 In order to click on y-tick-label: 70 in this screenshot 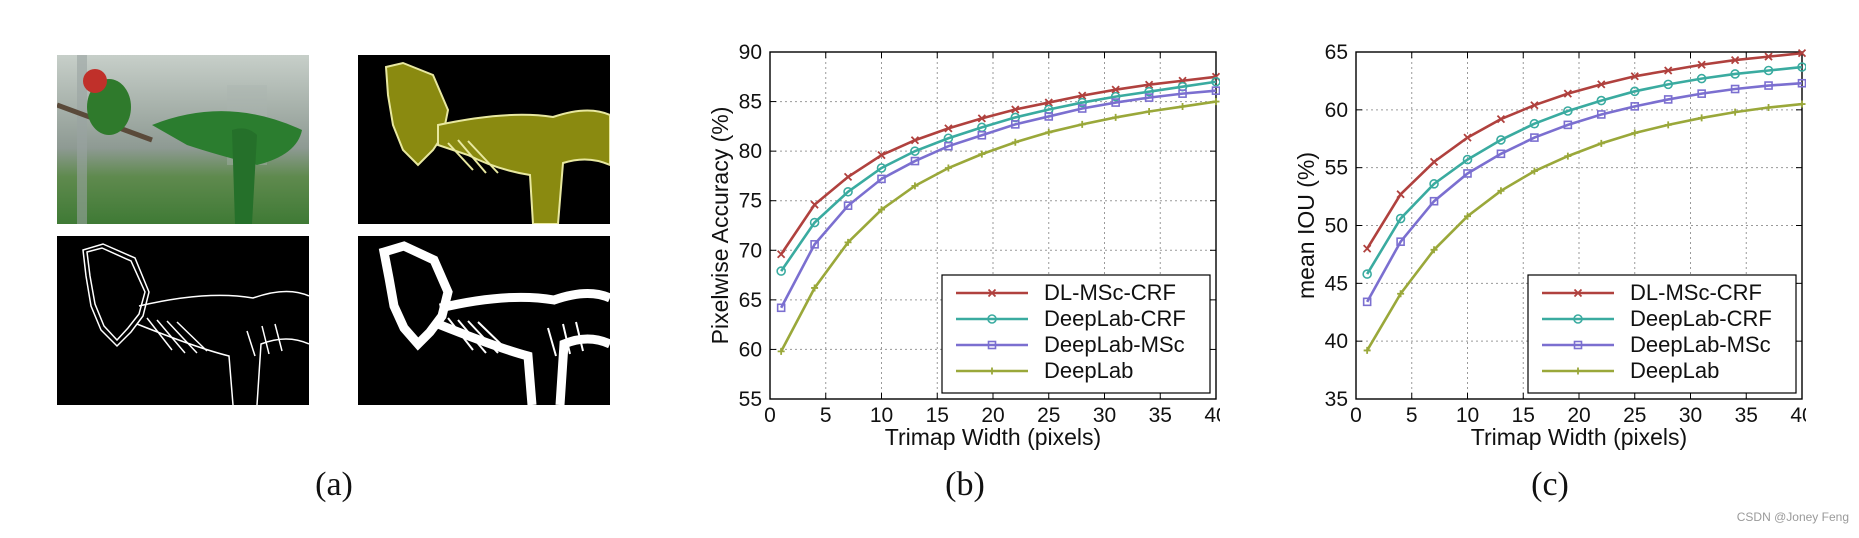, I will do `click(750, 250)`.